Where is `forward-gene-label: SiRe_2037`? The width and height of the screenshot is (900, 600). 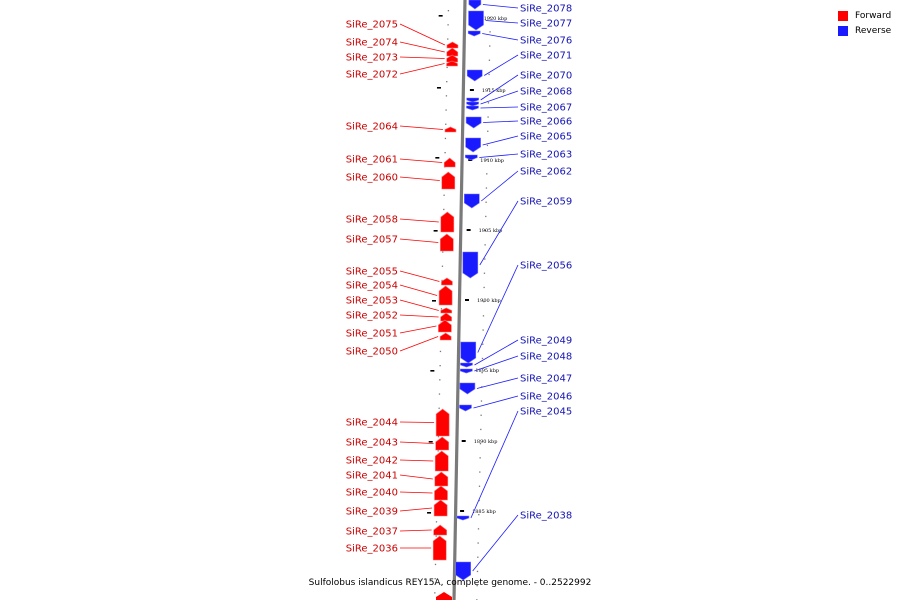
forward-gene-label: SiRe_2037 is located at coordinates (372, 532).